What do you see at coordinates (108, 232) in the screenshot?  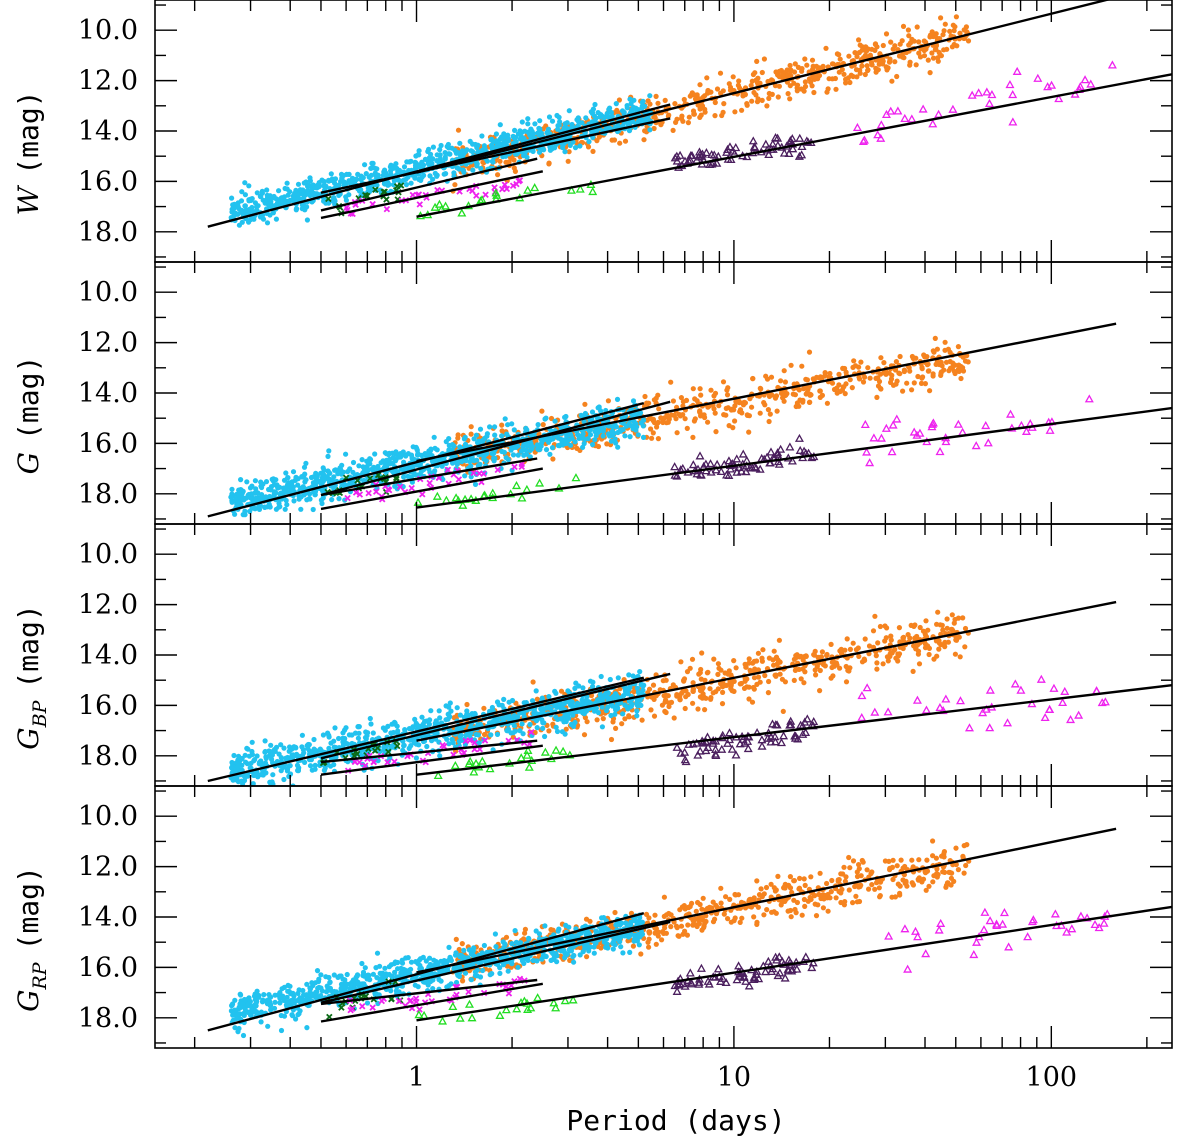 I see `y-tick-label: 18.0` at bounding box center [108, 232].